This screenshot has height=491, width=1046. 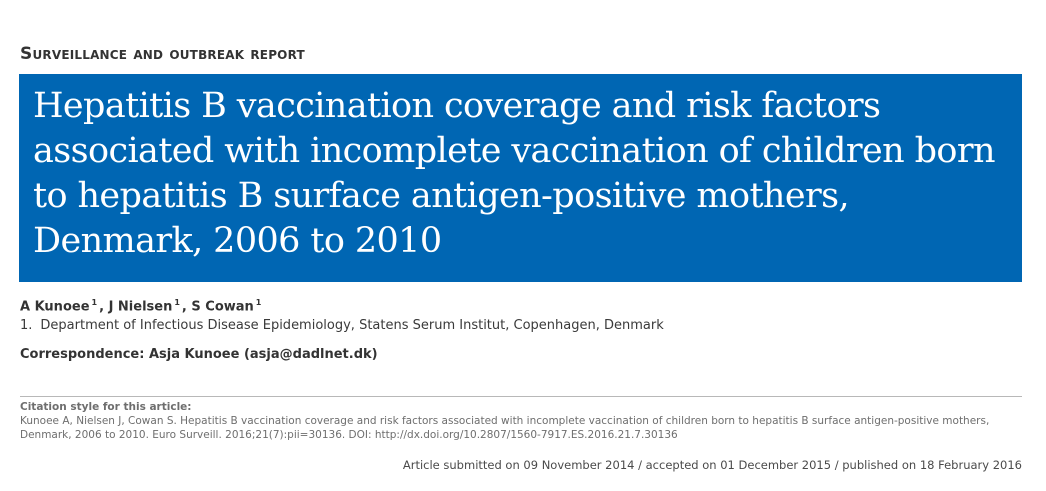 What do you see at coordinates (521, 396) in the screenshot?
I see `divider` at bounding box center [521, 396].